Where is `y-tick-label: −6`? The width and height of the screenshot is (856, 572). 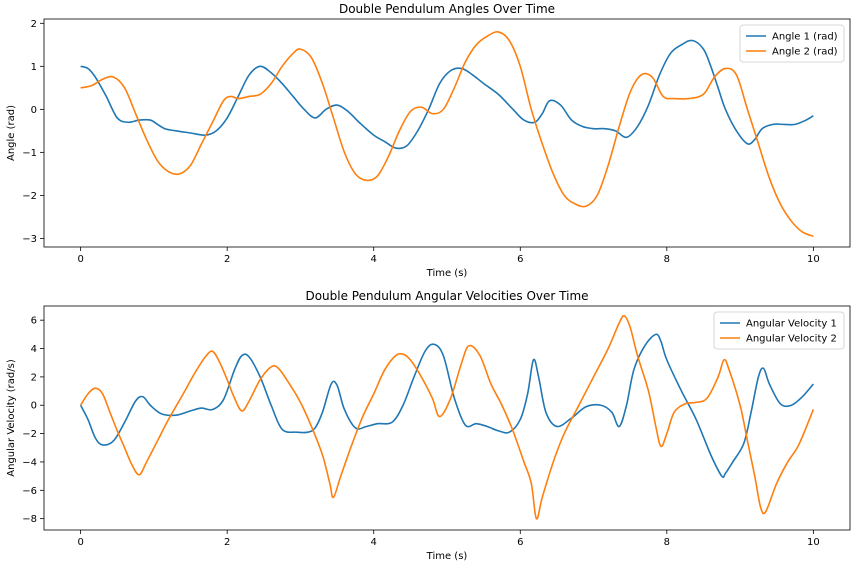
y-tick-label: −6 is located at coordinates (29, 491).